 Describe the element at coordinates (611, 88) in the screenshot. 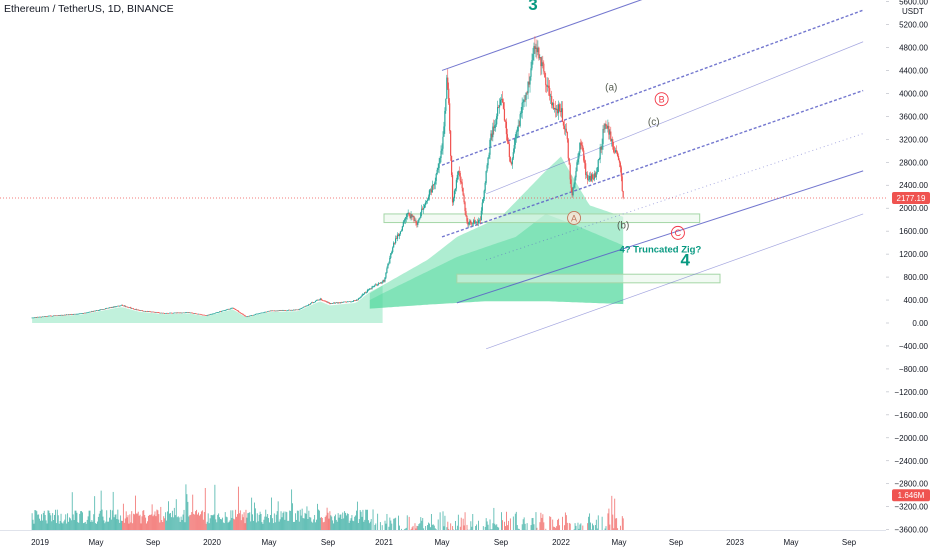

I see `subwave-label: (a)` at that location.